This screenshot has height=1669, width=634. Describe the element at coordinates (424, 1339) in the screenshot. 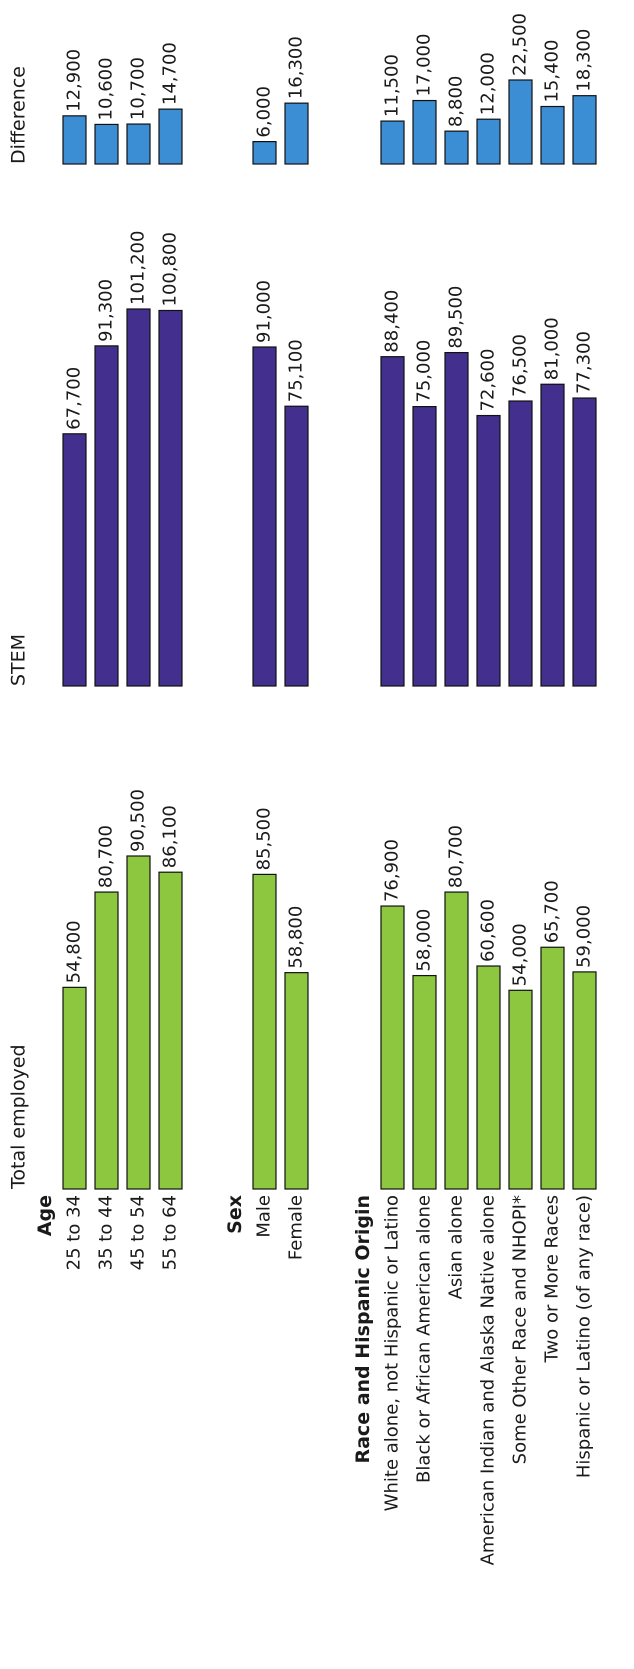

I see `category-label: Black or African American alone` at that location.